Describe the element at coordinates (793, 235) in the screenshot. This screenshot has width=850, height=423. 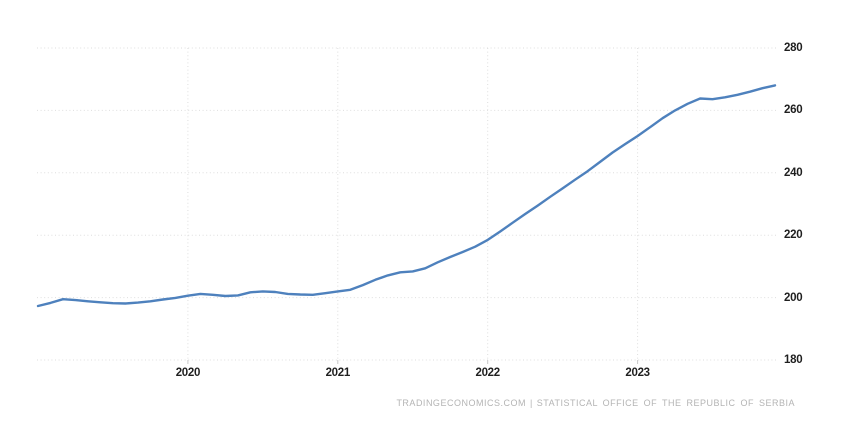
I see `y-axis-tick-label: 220` at that location.